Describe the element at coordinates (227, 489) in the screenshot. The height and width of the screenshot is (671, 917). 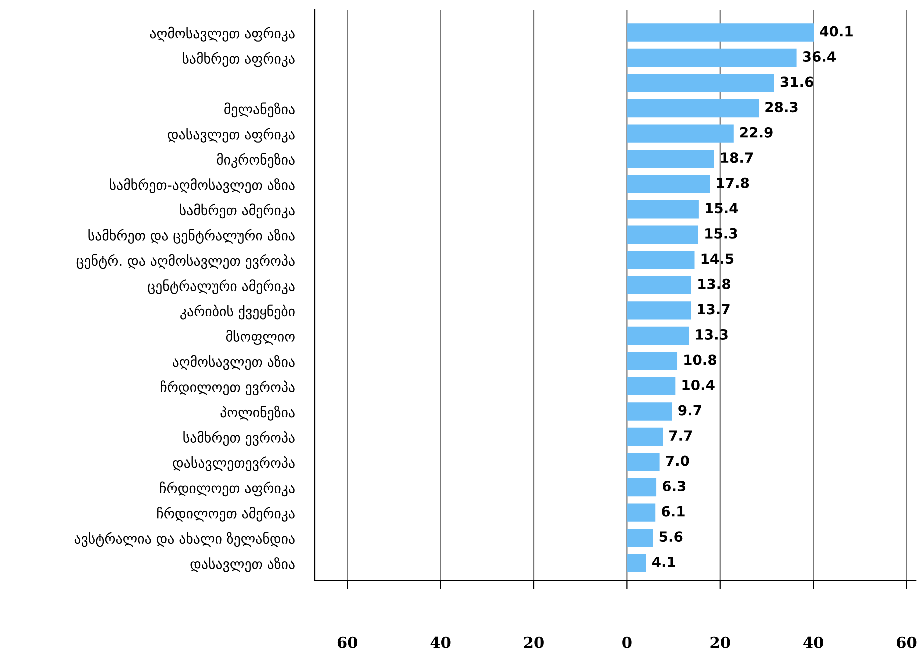
I see `y-tick-label: ჩრდილოეთ აფრიკა` at that location.